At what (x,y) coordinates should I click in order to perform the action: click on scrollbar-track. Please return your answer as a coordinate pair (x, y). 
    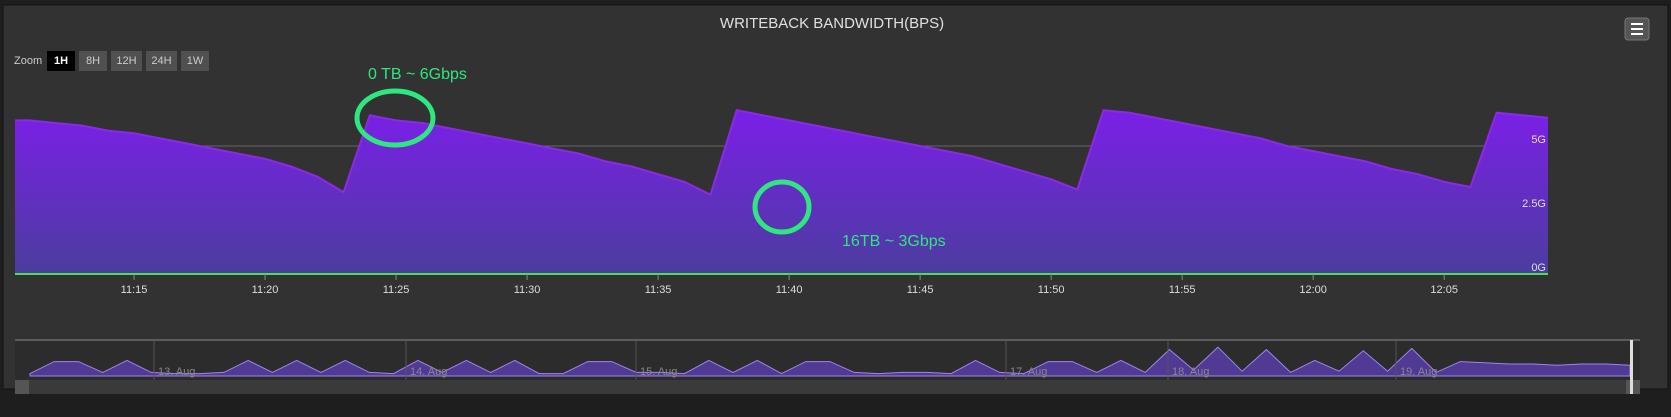
    Looking at the image, I should click on (827, 387).